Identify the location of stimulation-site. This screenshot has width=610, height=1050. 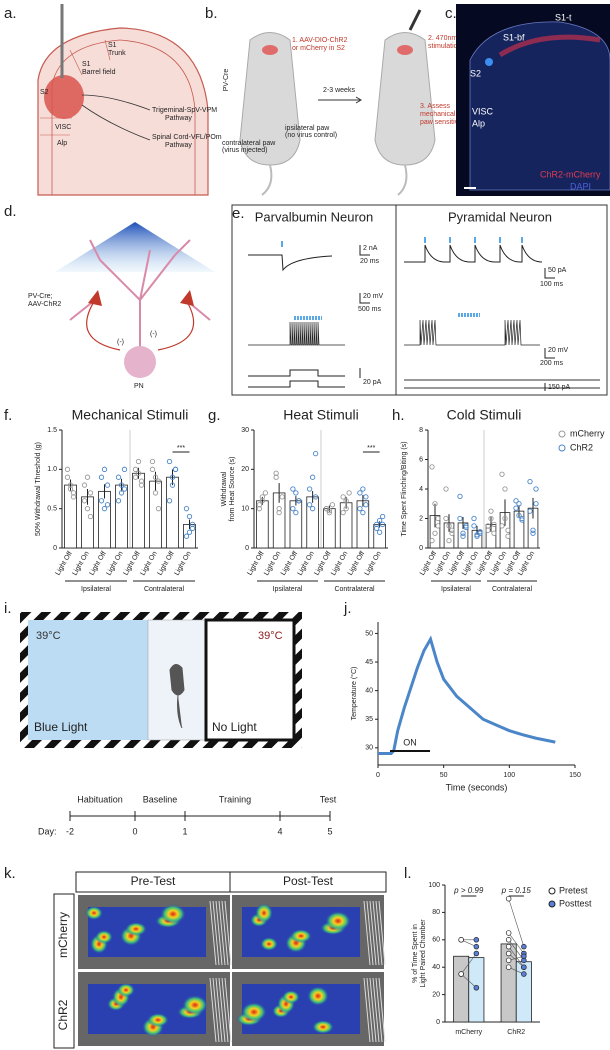
(405, 50).